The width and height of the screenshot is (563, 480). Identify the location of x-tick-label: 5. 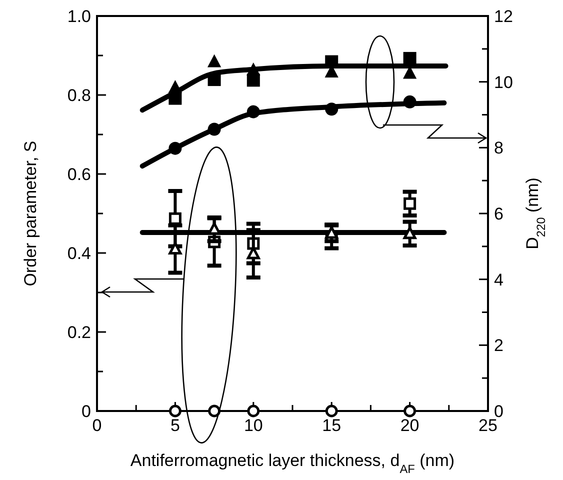
(175, 425).